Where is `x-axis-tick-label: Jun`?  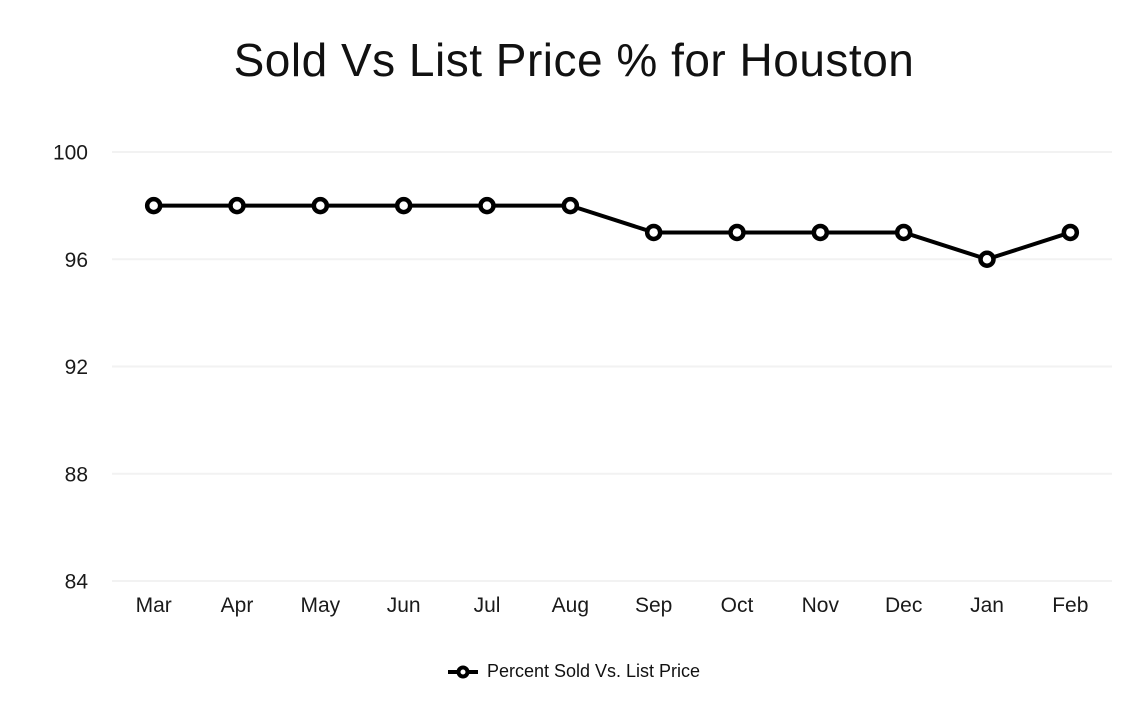 x-axis-tick-label: Jun is located at coordinates (404, 605).